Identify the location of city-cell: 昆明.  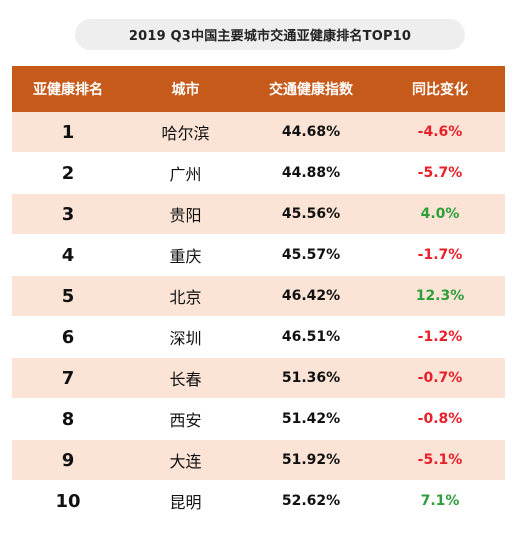
(185, 502).